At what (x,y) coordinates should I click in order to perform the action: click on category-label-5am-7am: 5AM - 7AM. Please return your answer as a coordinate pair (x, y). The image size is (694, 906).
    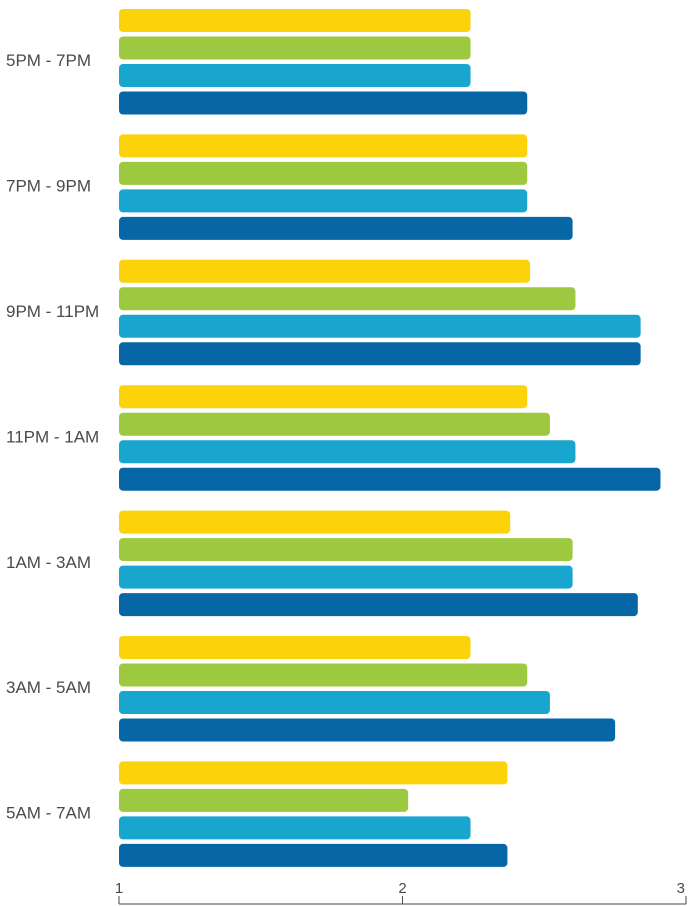
    Looking at the image, I should click on (48, 813).